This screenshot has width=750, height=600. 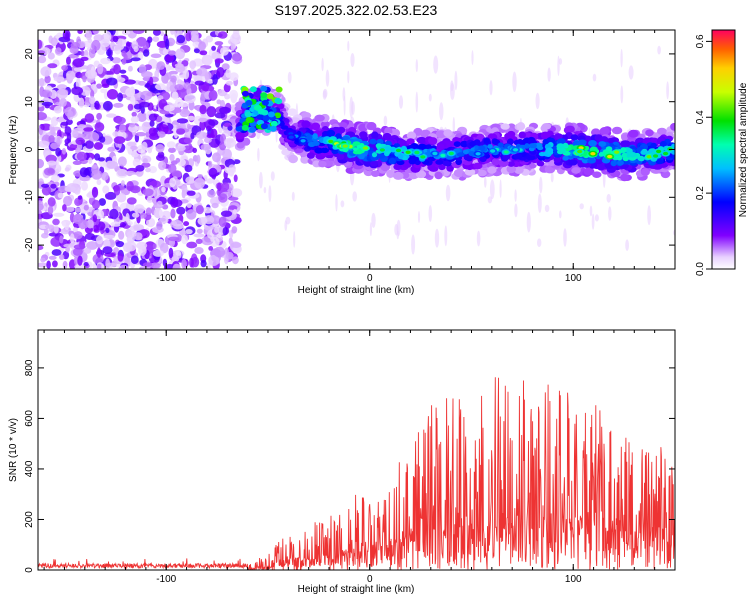 I want to click on y-tick-label: 10, so click(x=29, y=102).